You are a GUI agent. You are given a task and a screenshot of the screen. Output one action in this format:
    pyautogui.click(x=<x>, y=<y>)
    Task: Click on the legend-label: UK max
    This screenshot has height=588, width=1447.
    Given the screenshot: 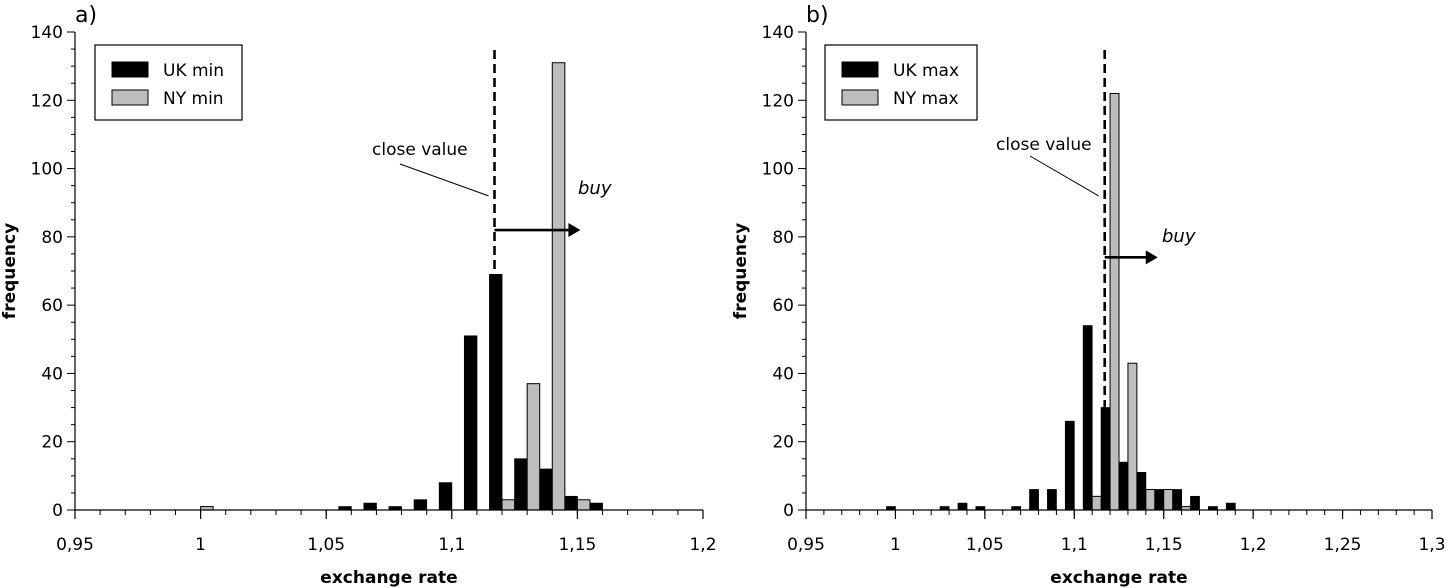 What is the action you would take?
    pyautogui.click(x=926, y=71)
    